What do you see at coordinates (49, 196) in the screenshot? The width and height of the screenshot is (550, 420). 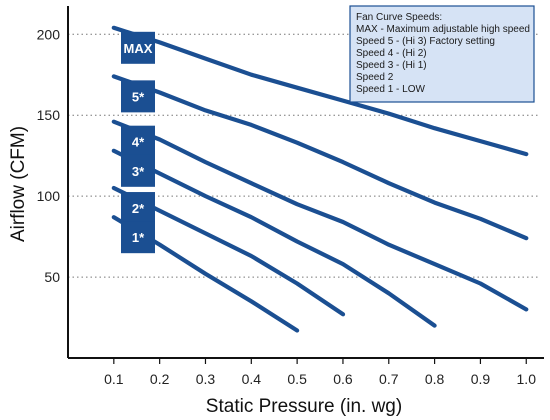 I see `y-tick-label: 100` at bounding box center [49, 196].